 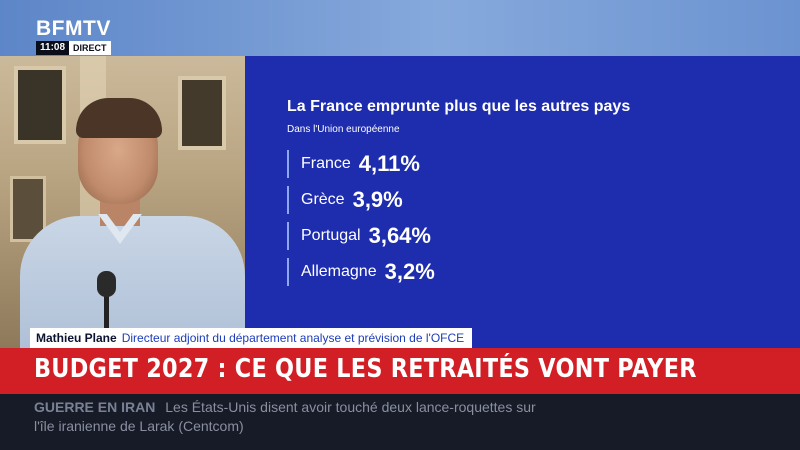 What do you see at coordinates (409, 271) in the screenshot?
I see `rate-value: 3,2%` at bounding box center [409, 271].